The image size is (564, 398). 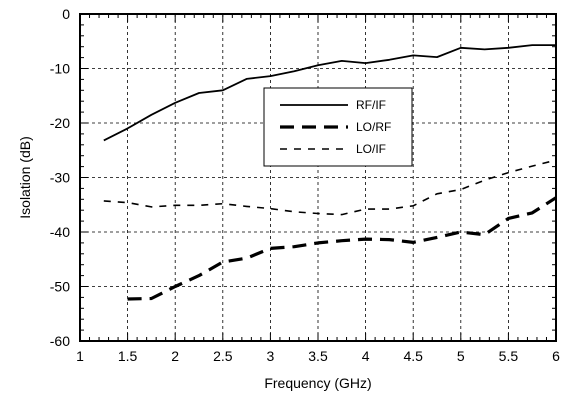 I want to click on x-tick-label: 2.5, so click(x=223, y=356).